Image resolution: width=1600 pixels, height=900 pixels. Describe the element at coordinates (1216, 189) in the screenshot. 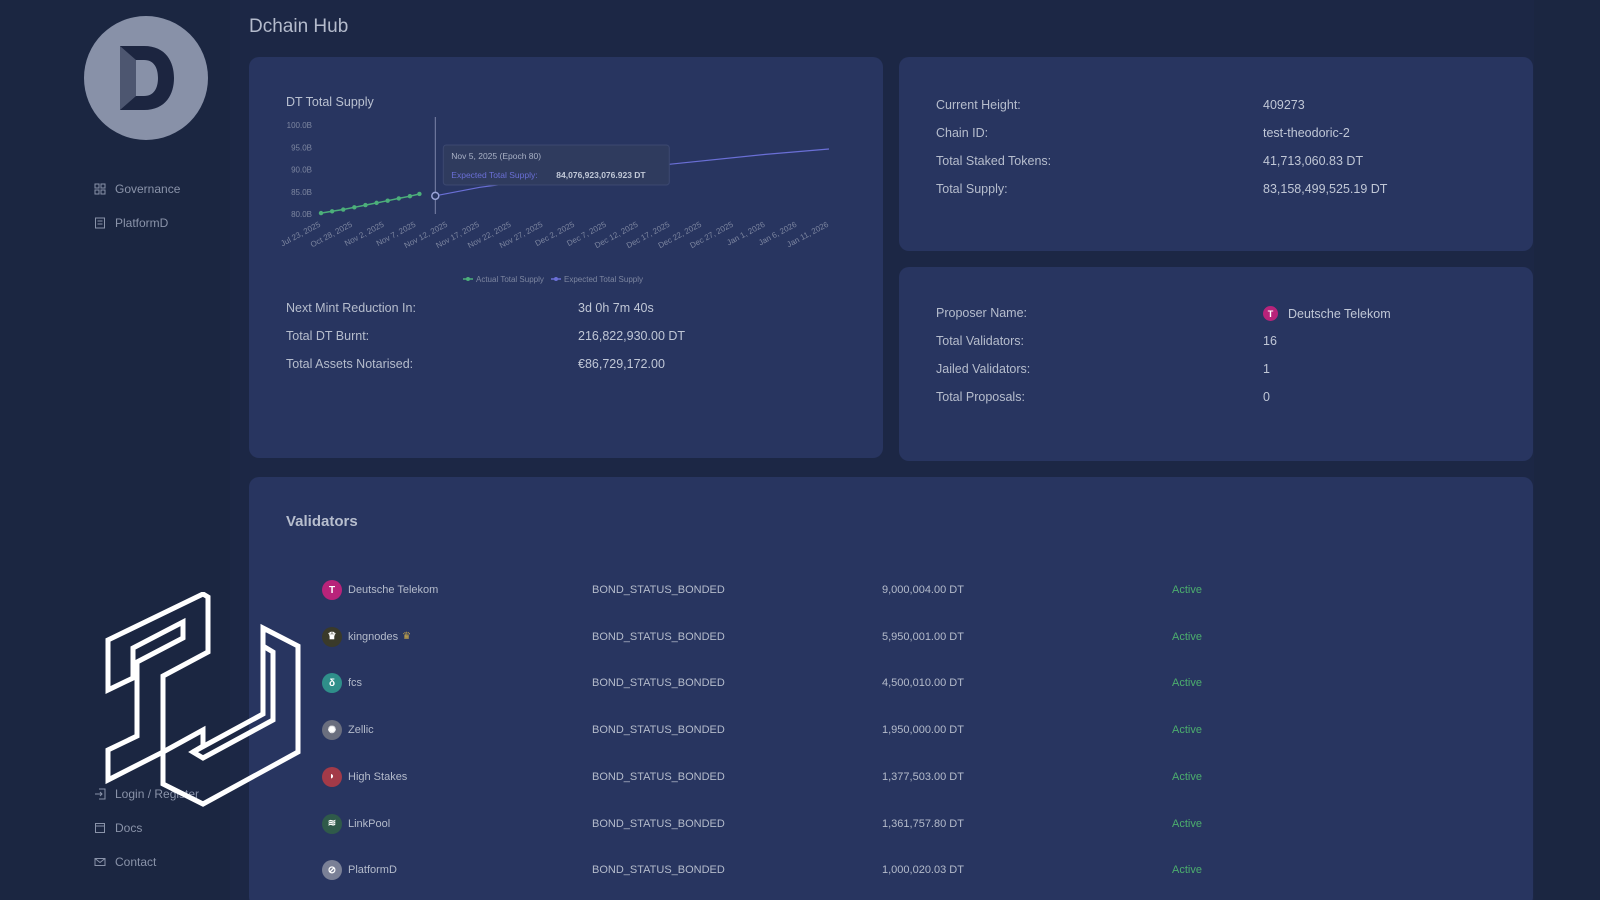

I see `stat-row: Total Supply: 83,158,499,525.19 DT` at that location.